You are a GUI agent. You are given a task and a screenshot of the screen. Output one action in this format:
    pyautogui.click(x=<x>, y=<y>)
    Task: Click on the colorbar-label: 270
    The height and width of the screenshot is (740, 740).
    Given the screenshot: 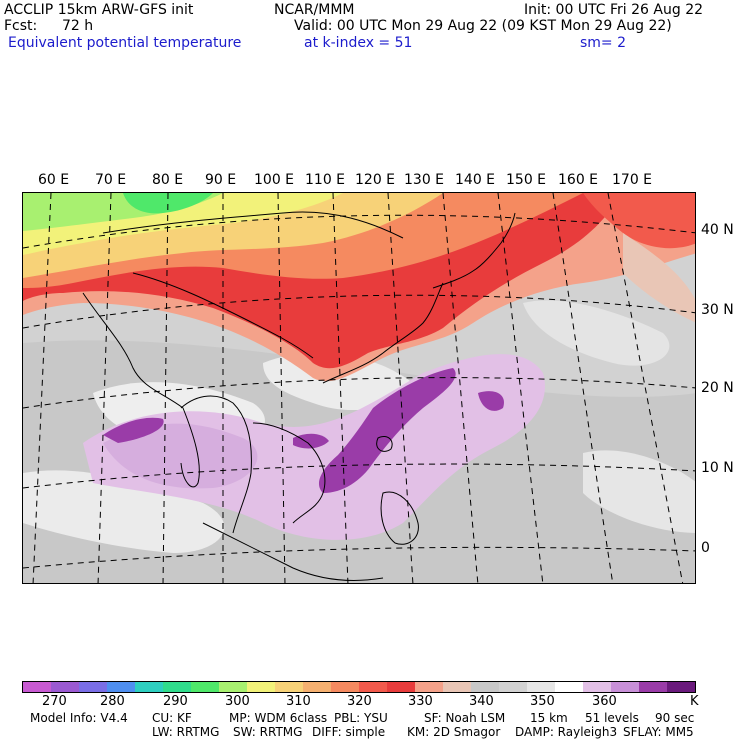 What is the action you would take?
    pyautogui.click(x=54, y=701)
    